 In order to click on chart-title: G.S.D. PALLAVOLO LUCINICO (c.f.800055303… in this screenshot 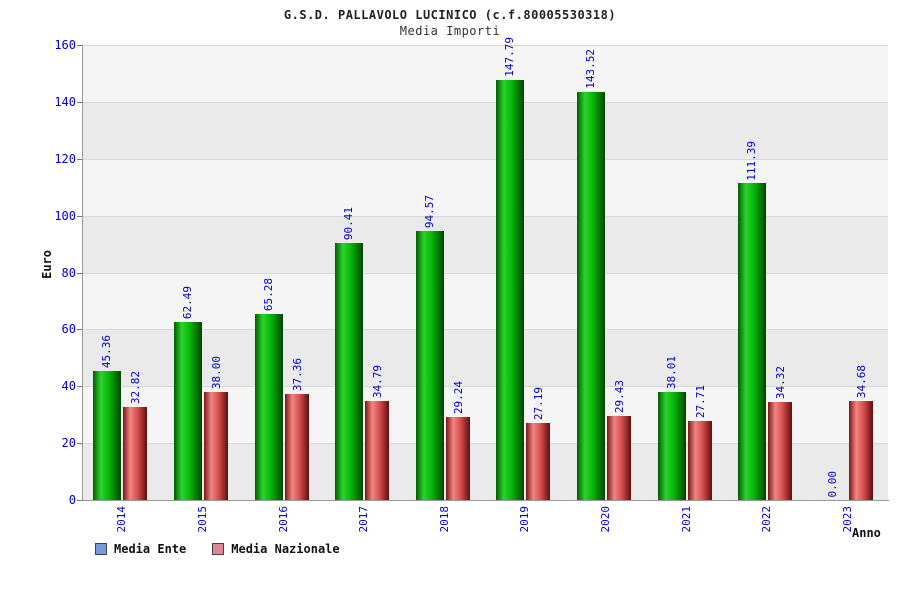, I will do `click(450, 15)`.